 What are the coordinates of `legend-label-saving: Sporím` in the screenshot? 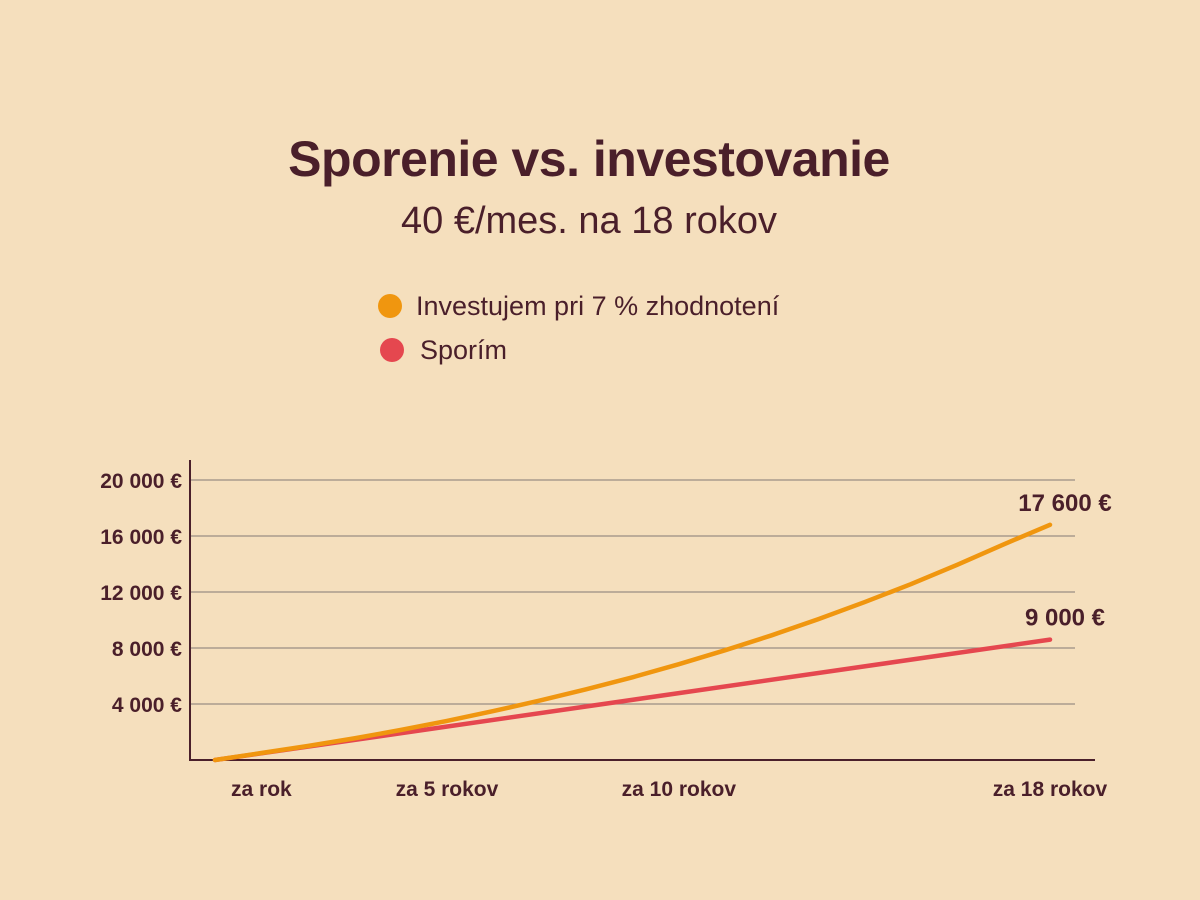 It's located at (464, 349).